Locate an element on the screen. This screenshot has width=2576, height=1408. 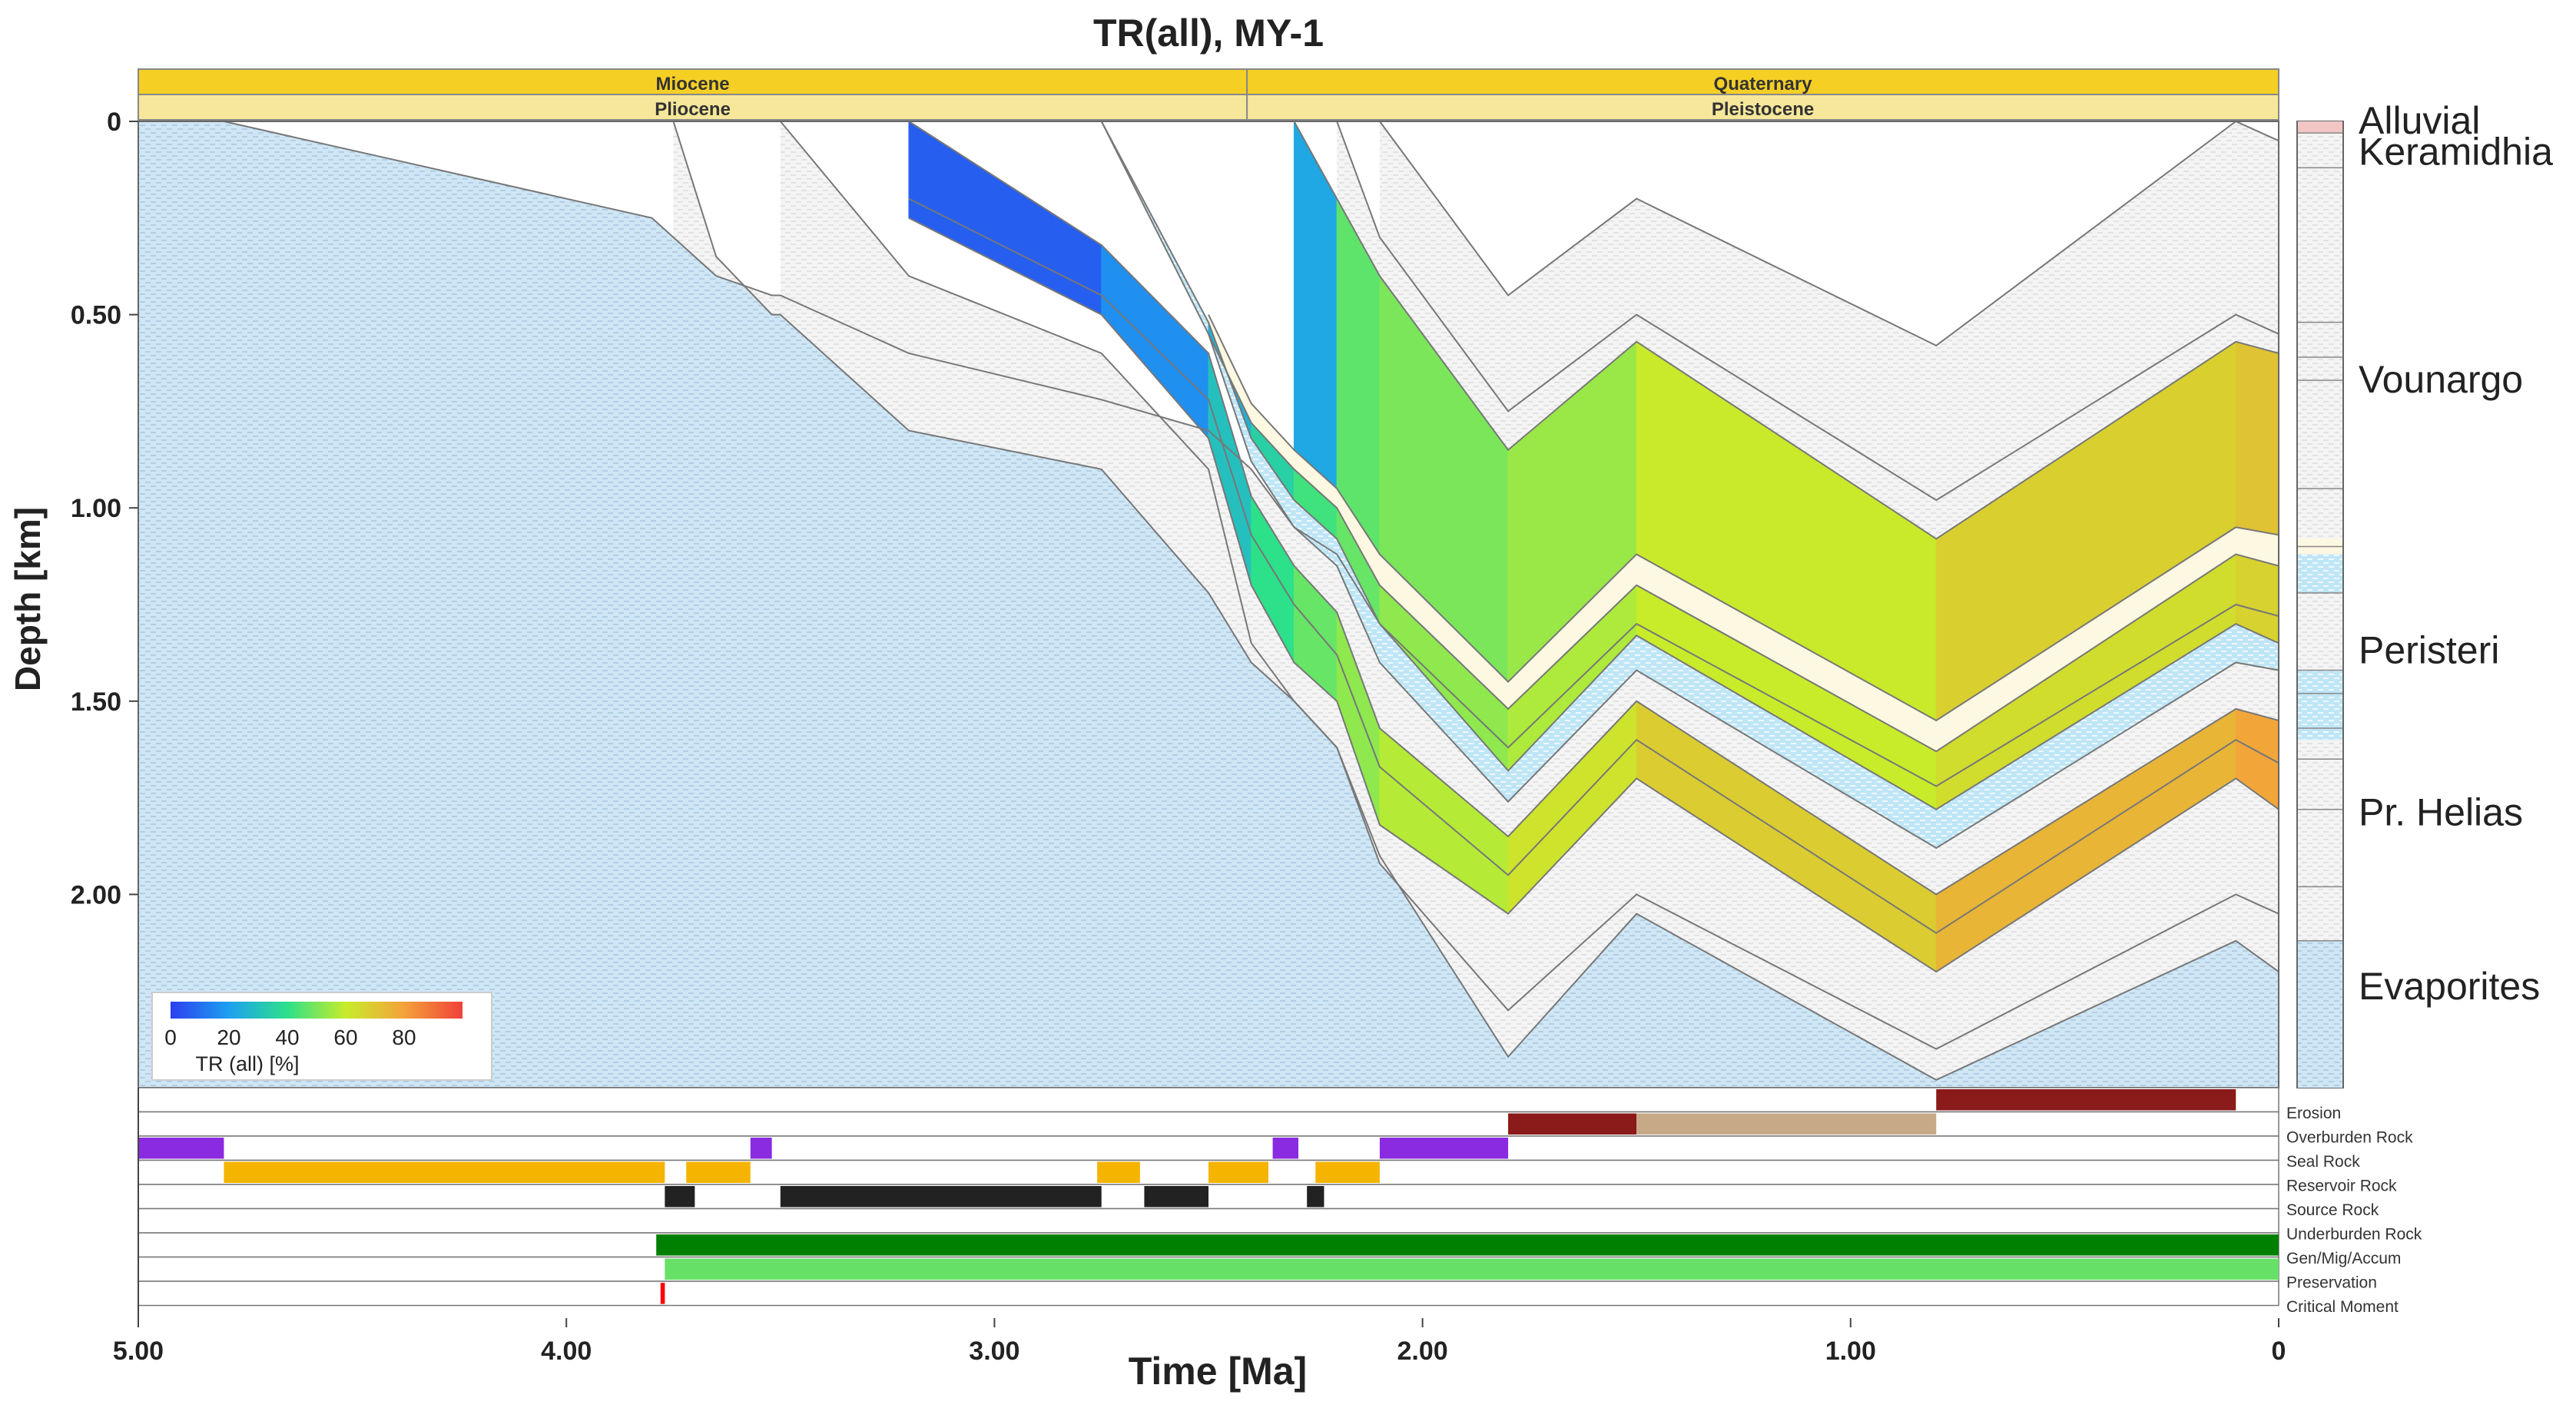
y-axis: 0 0.50 1.00 1.50 2.00 is located at coordinates (104, 508).